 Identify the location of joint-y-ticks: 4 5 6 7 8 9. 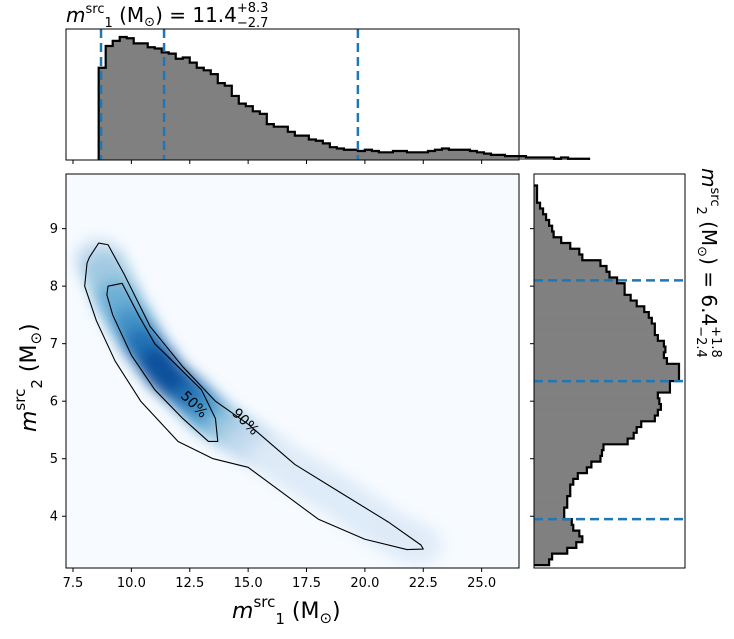
(58, 373).